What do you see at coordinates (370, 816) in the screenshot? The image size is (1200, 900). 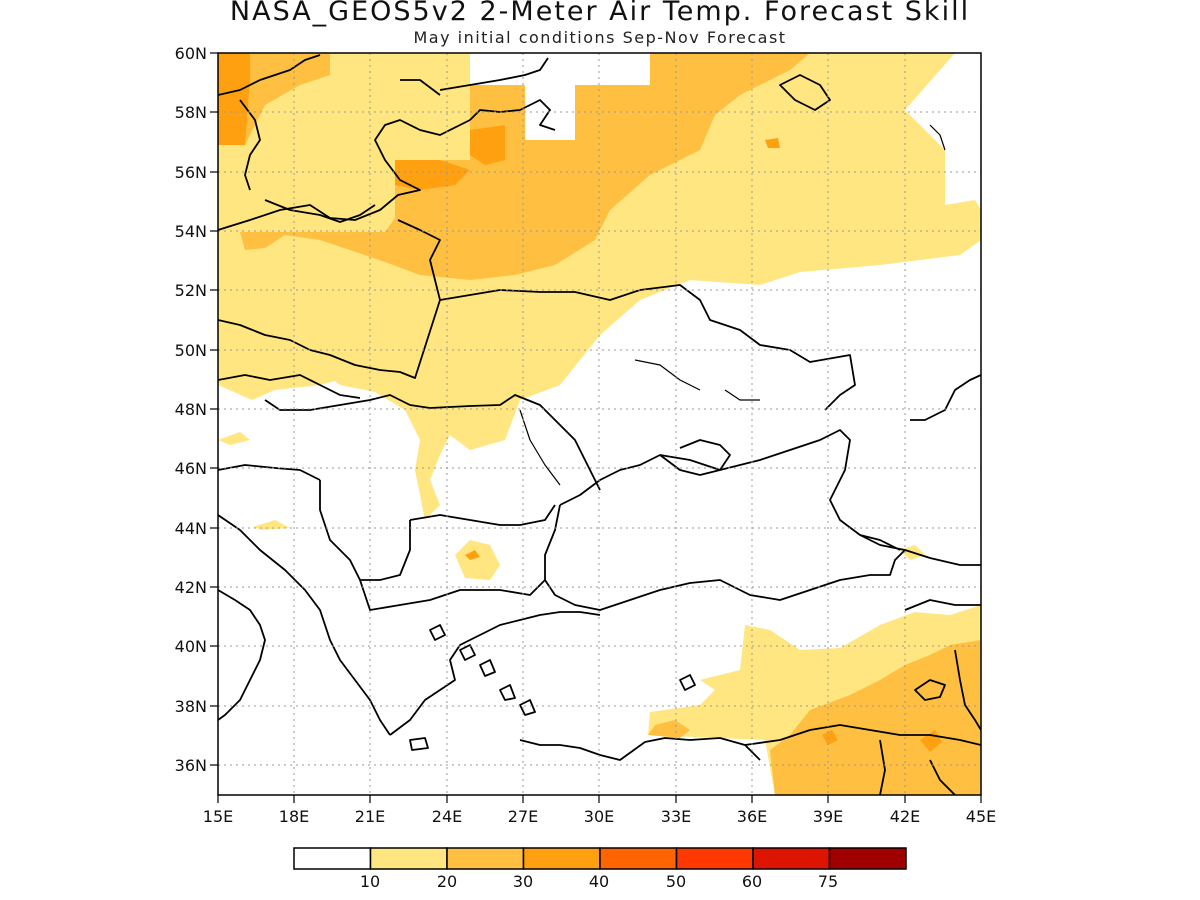 I see `x-tick-label: 21E` at bounding box center [370, 816].